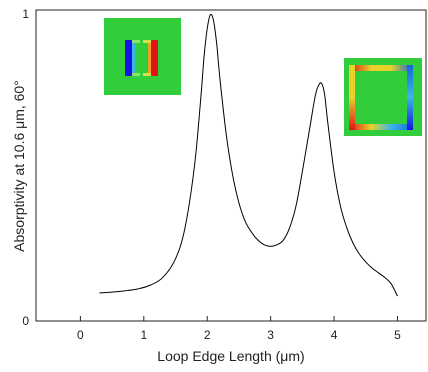 The width and height of the screenshot is (428, 372). I want to click on inset-2-right-edge, so click(410, 97).